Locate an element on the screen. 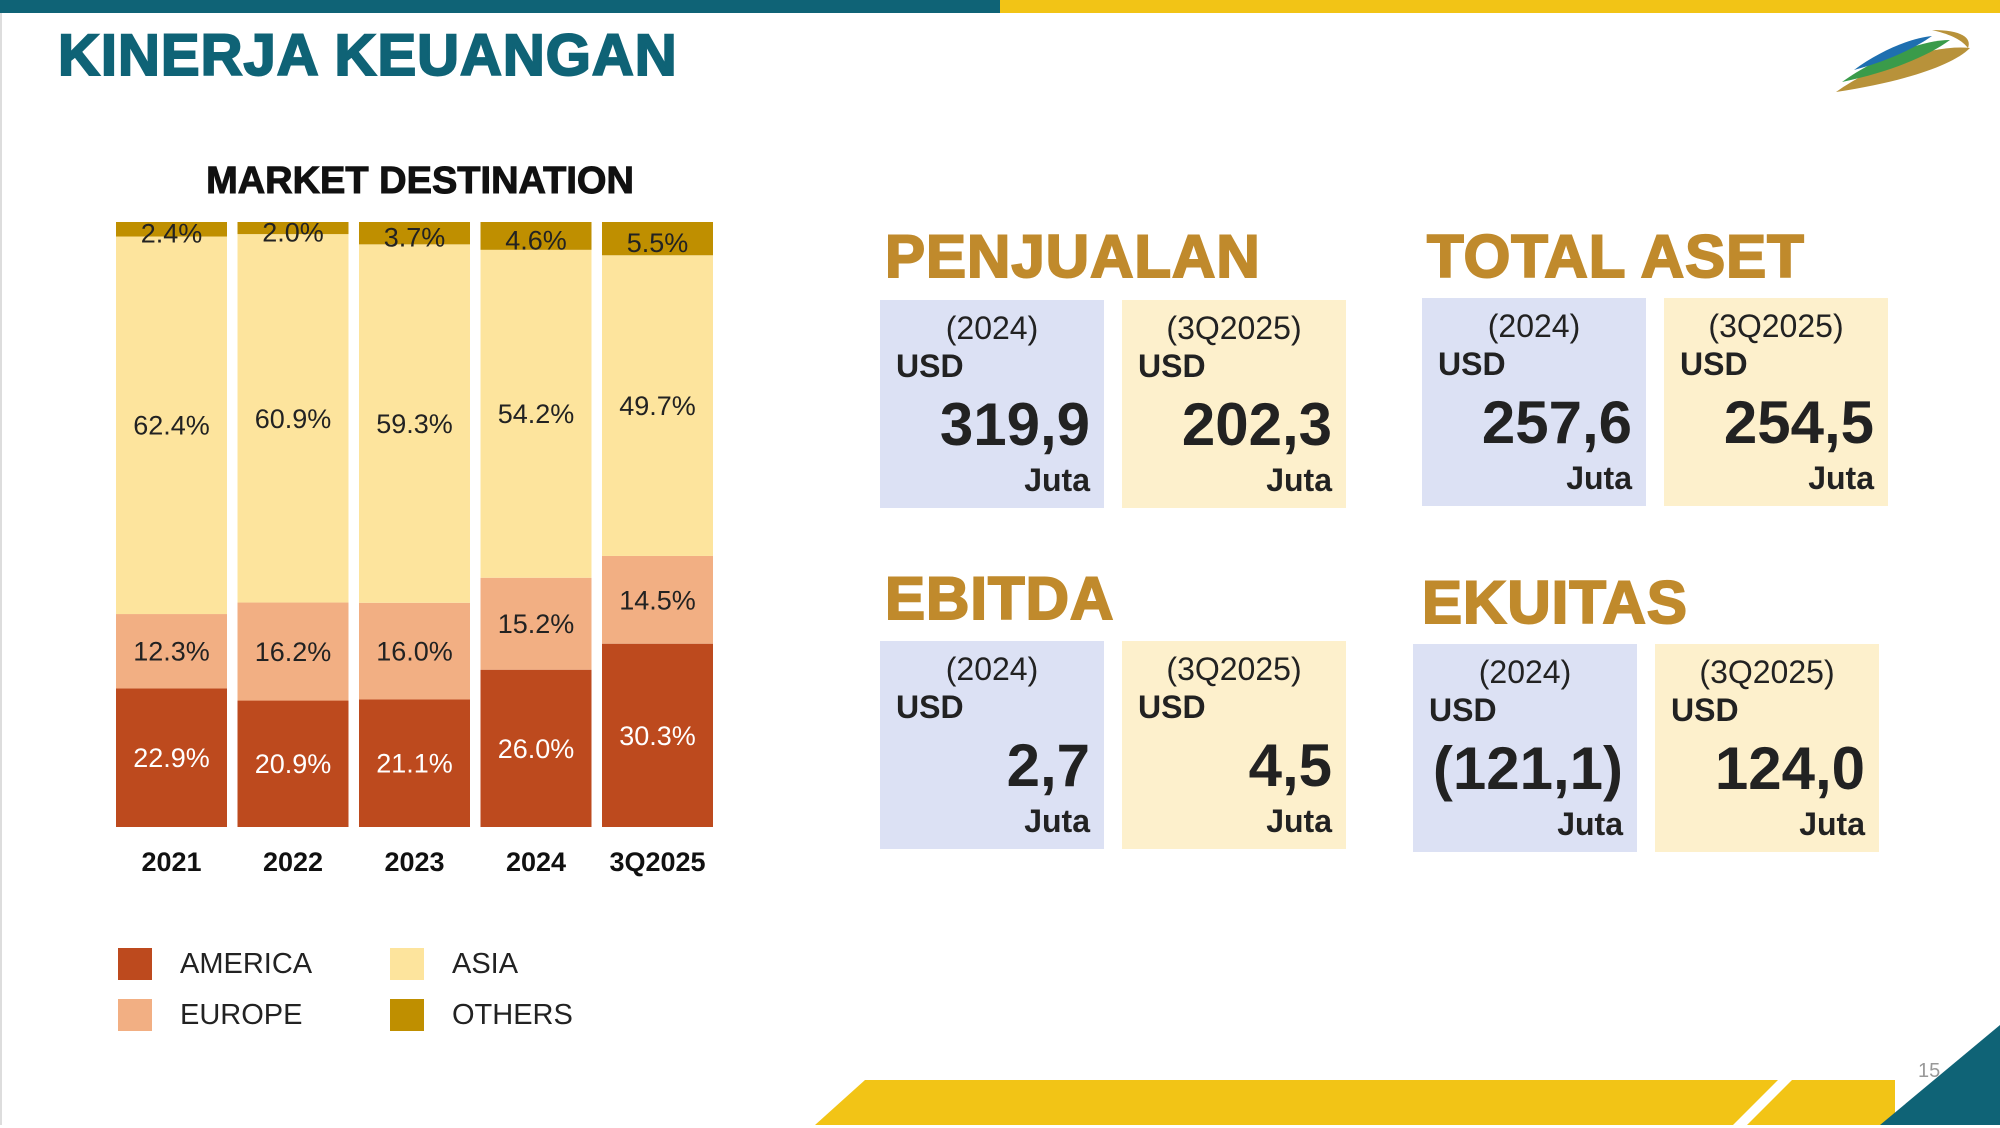  x-tick-label-2022: 2022 is located at coordinates (293, 862).